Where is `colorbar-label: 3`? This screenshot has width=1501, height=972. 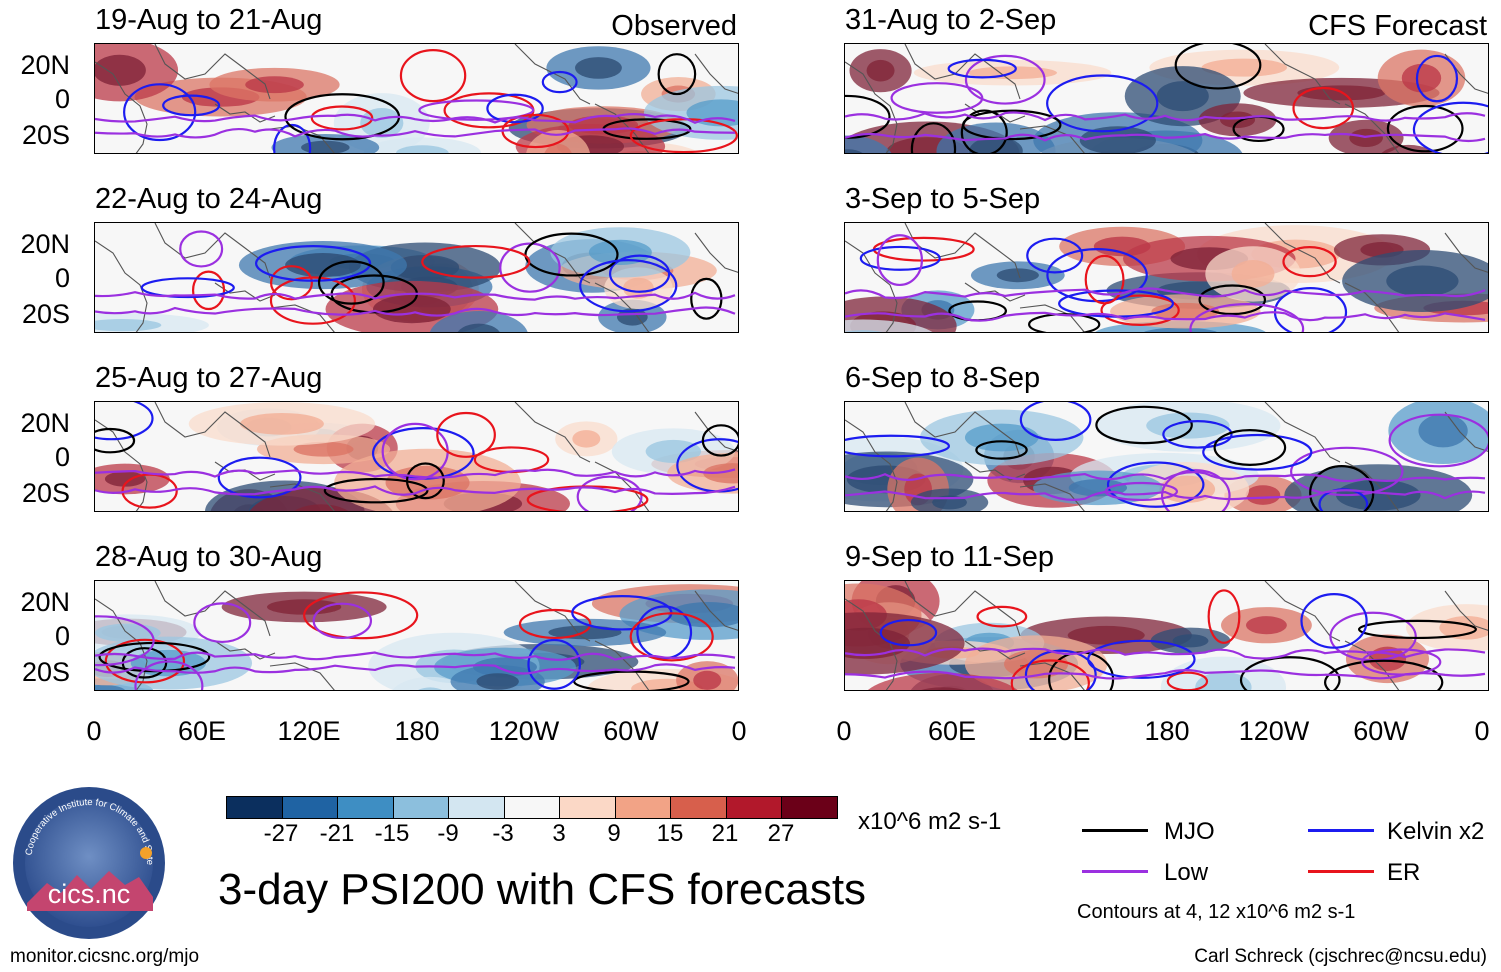 colorbar-label: 3 is located at coordinates (559, 833).